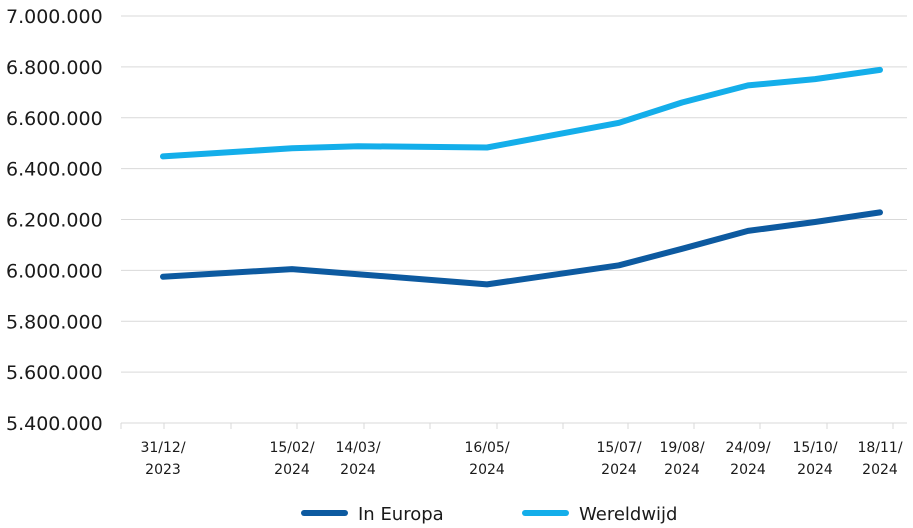 The height and width of the screenshot is (528, 913). Describe the element at coordinates (489, 514) in the screenshot. I see `legend: In Europa Wereldwijd` at that location.